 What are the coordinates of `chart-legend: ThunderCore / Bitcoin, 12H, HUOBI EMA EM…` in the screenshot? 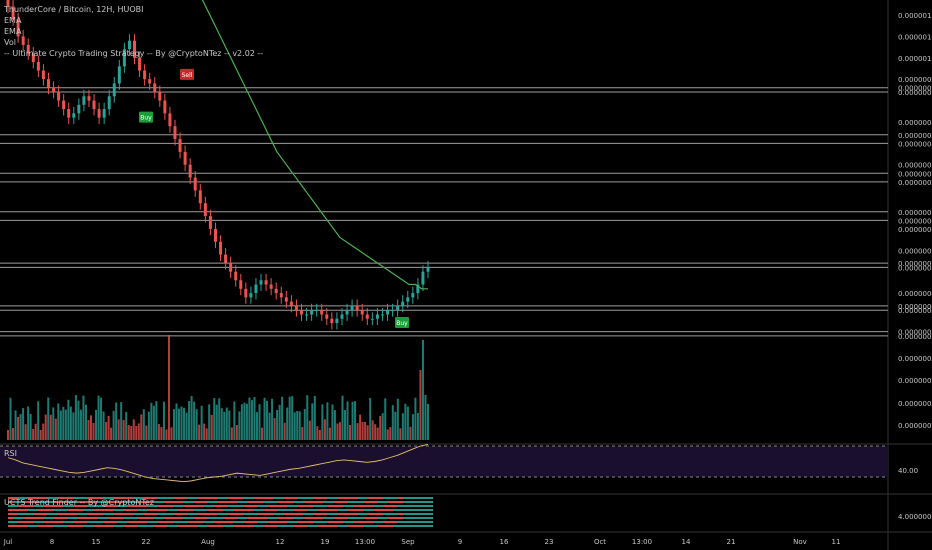 It's located at (133, 31).